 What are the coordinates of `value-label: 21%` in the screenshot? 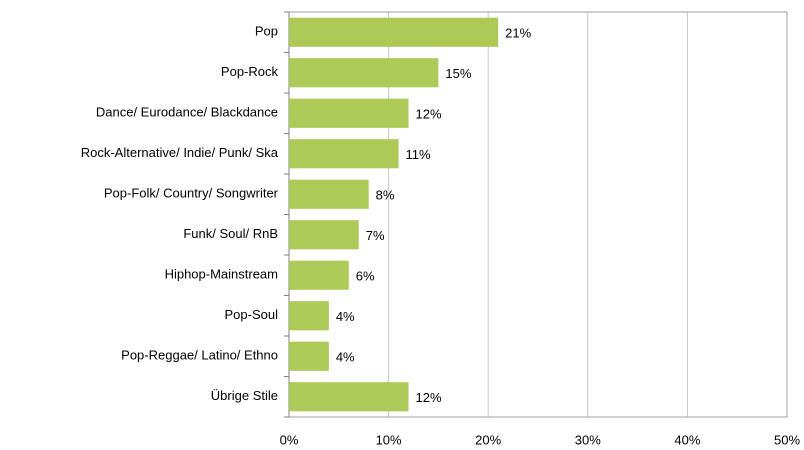 It's located at (518, 33).